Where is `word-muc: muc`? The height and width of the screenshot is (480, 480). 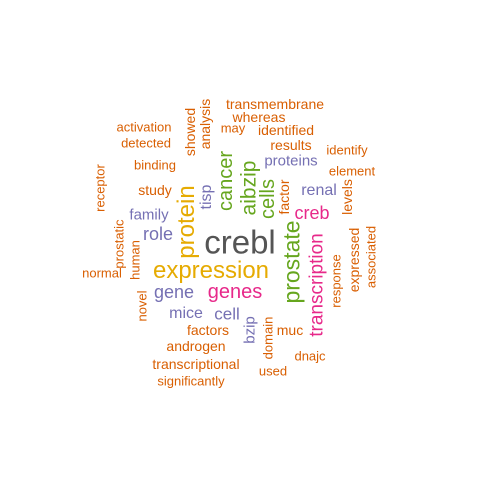 word-muc: muc is located at coordinates (290, 330).